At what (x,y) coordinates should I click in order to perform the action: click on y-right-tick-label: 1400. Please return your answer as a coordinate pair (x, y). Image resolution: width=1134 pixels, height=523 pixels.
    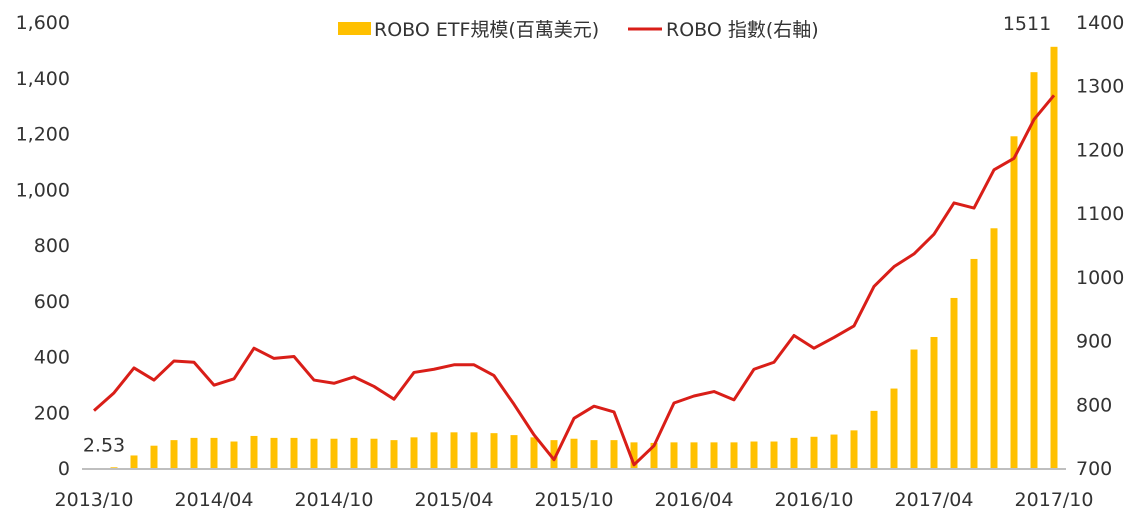
    Looking at the image, I should click on (1100, 23).